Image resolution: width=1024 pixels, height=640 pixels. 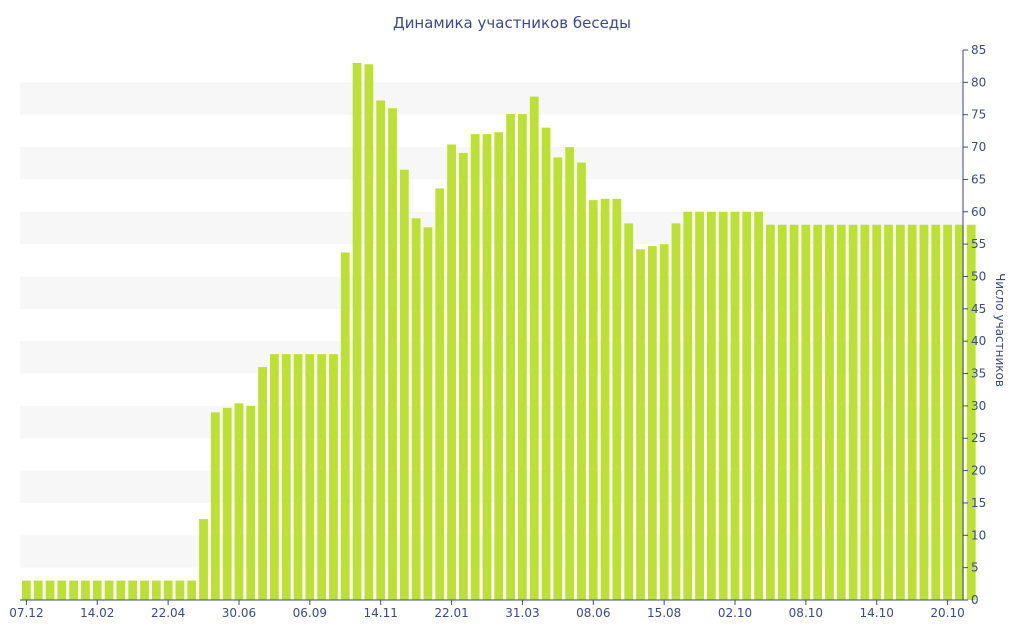 I want to click on y-tick-label: 20, so click(x=978, y=471).